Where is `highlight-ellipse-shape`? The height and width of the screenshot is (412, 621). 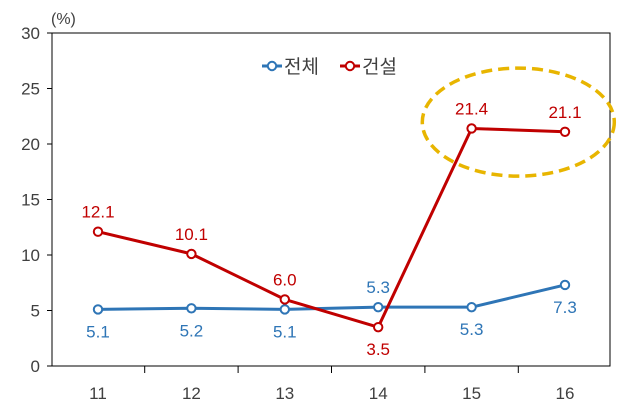
highlight-ellipse-shape is located at coordinates (518, 122).